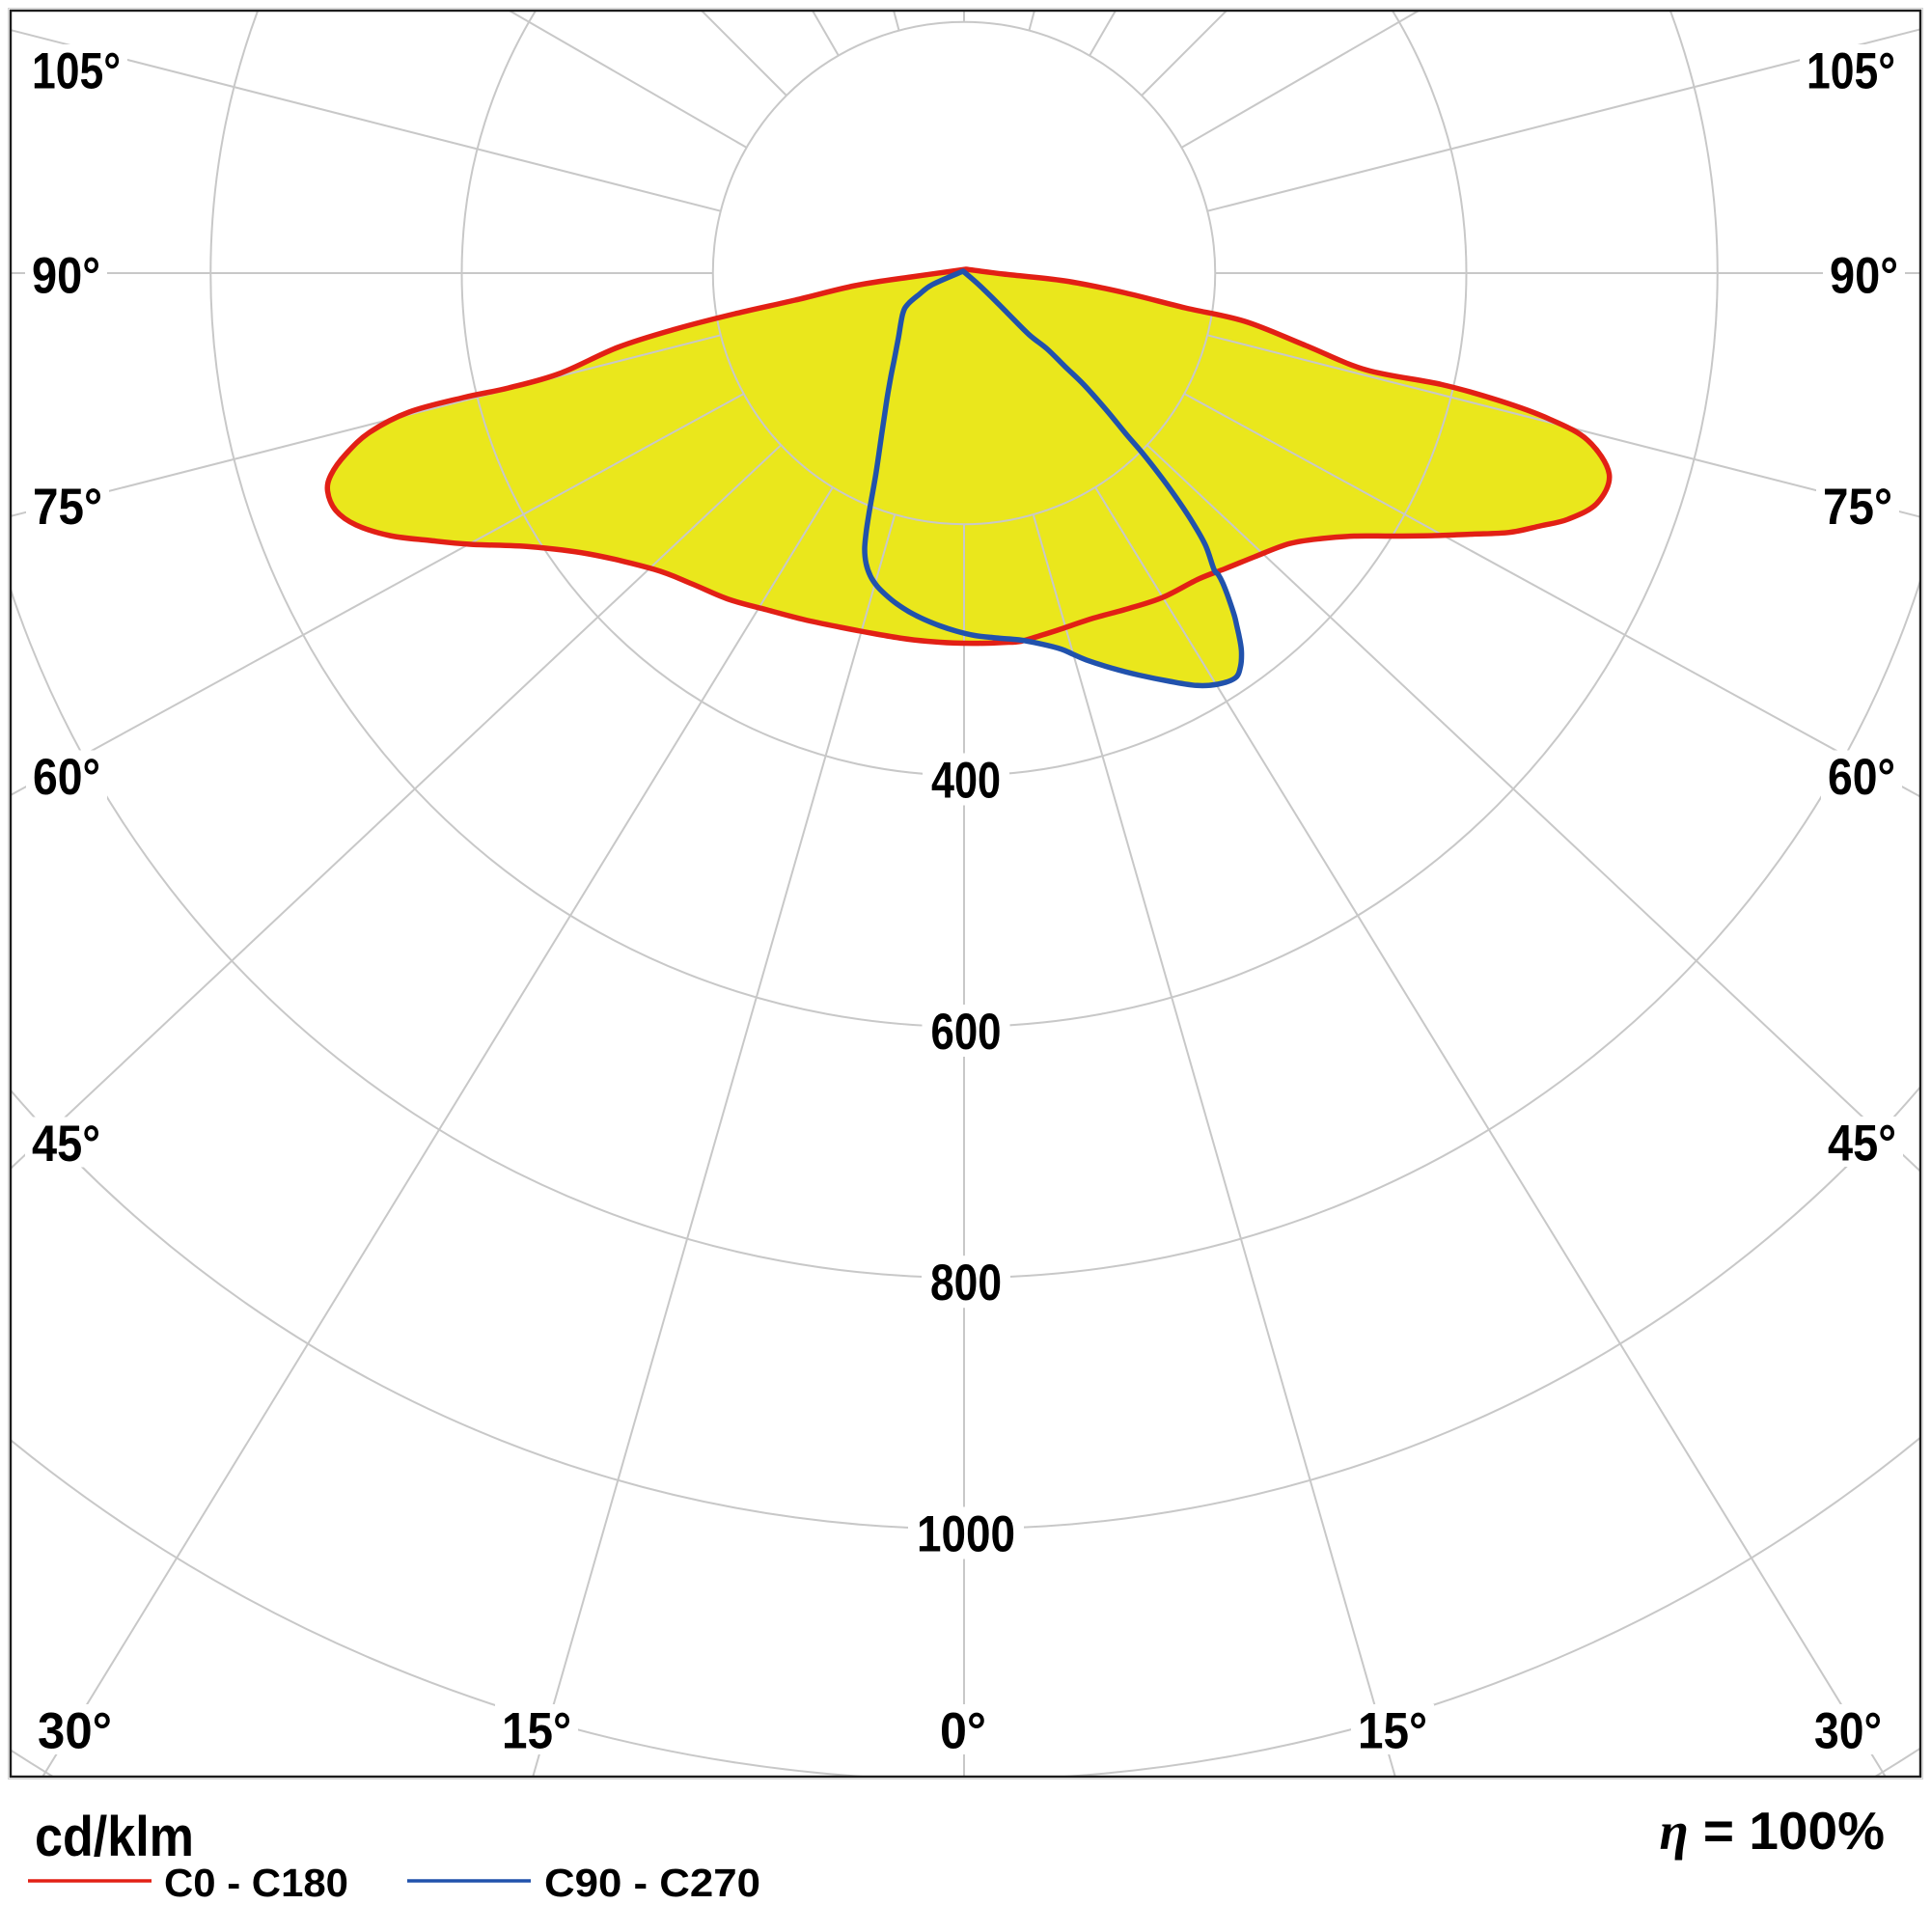 The height and width of the screenshot is (1932, 1931). Describe the element at coordinates (256, 1883) in the screenshot. I see `svg-text: C0 - C180` at that location.